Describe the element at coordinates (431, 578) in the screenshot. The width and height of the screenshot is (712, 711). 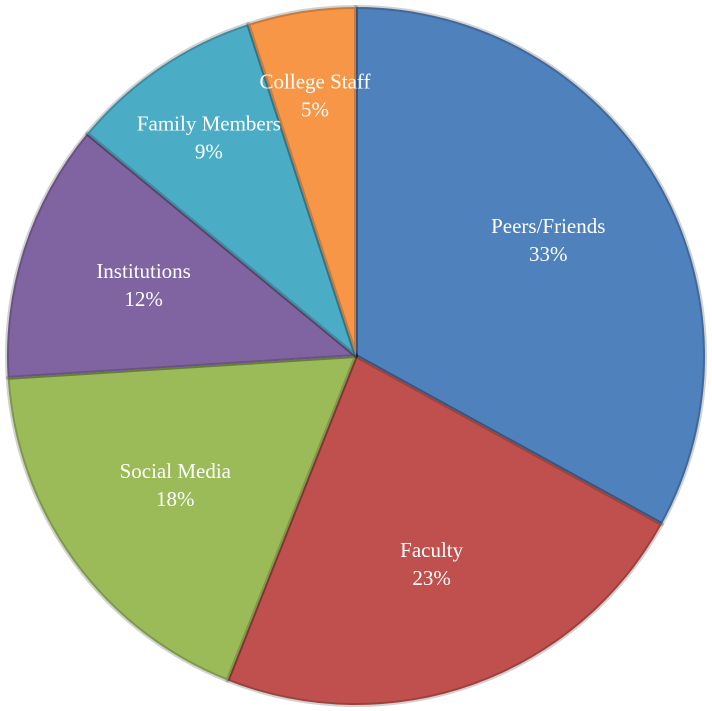
I see `slice-value-label: 23%` at that location.